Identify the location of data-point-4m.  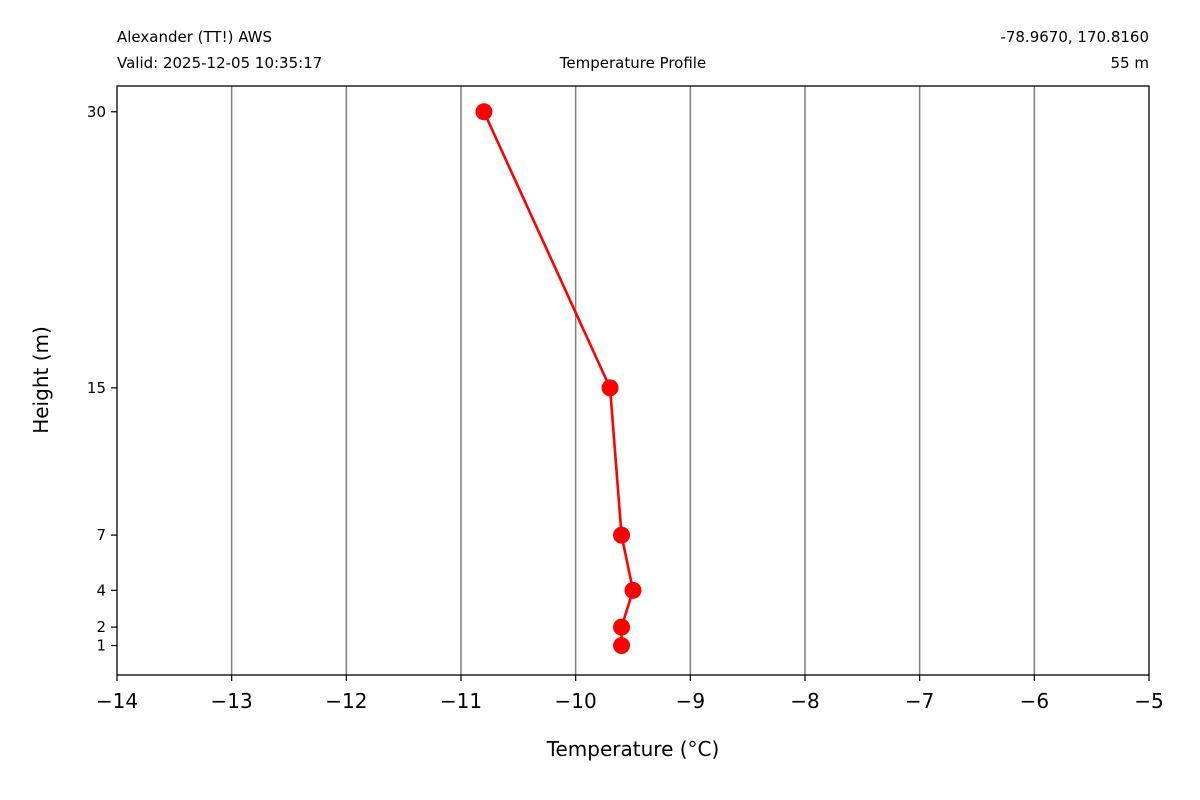
(633, 590).